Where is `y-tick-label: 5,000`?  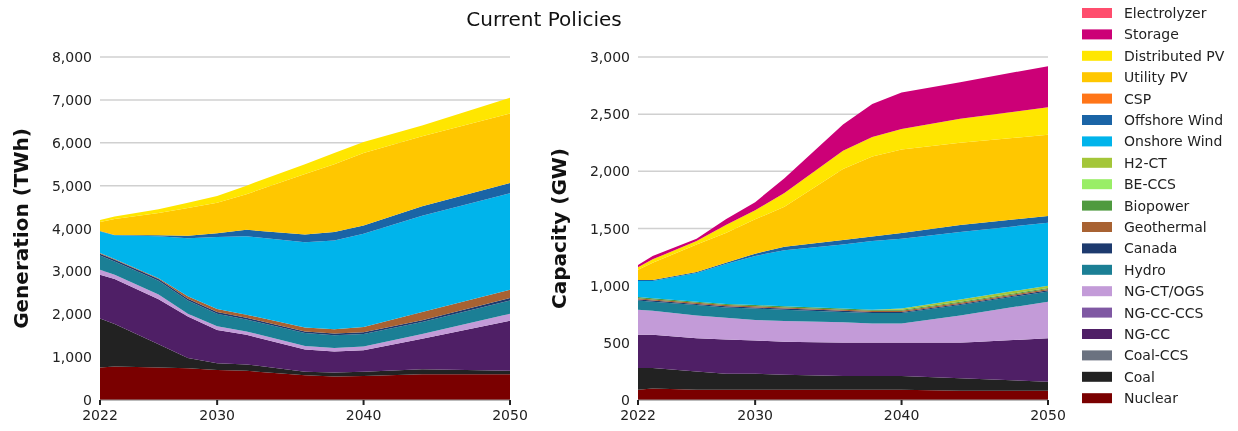 y-tick-label: 5,000 is located at coordinates (71, 185).